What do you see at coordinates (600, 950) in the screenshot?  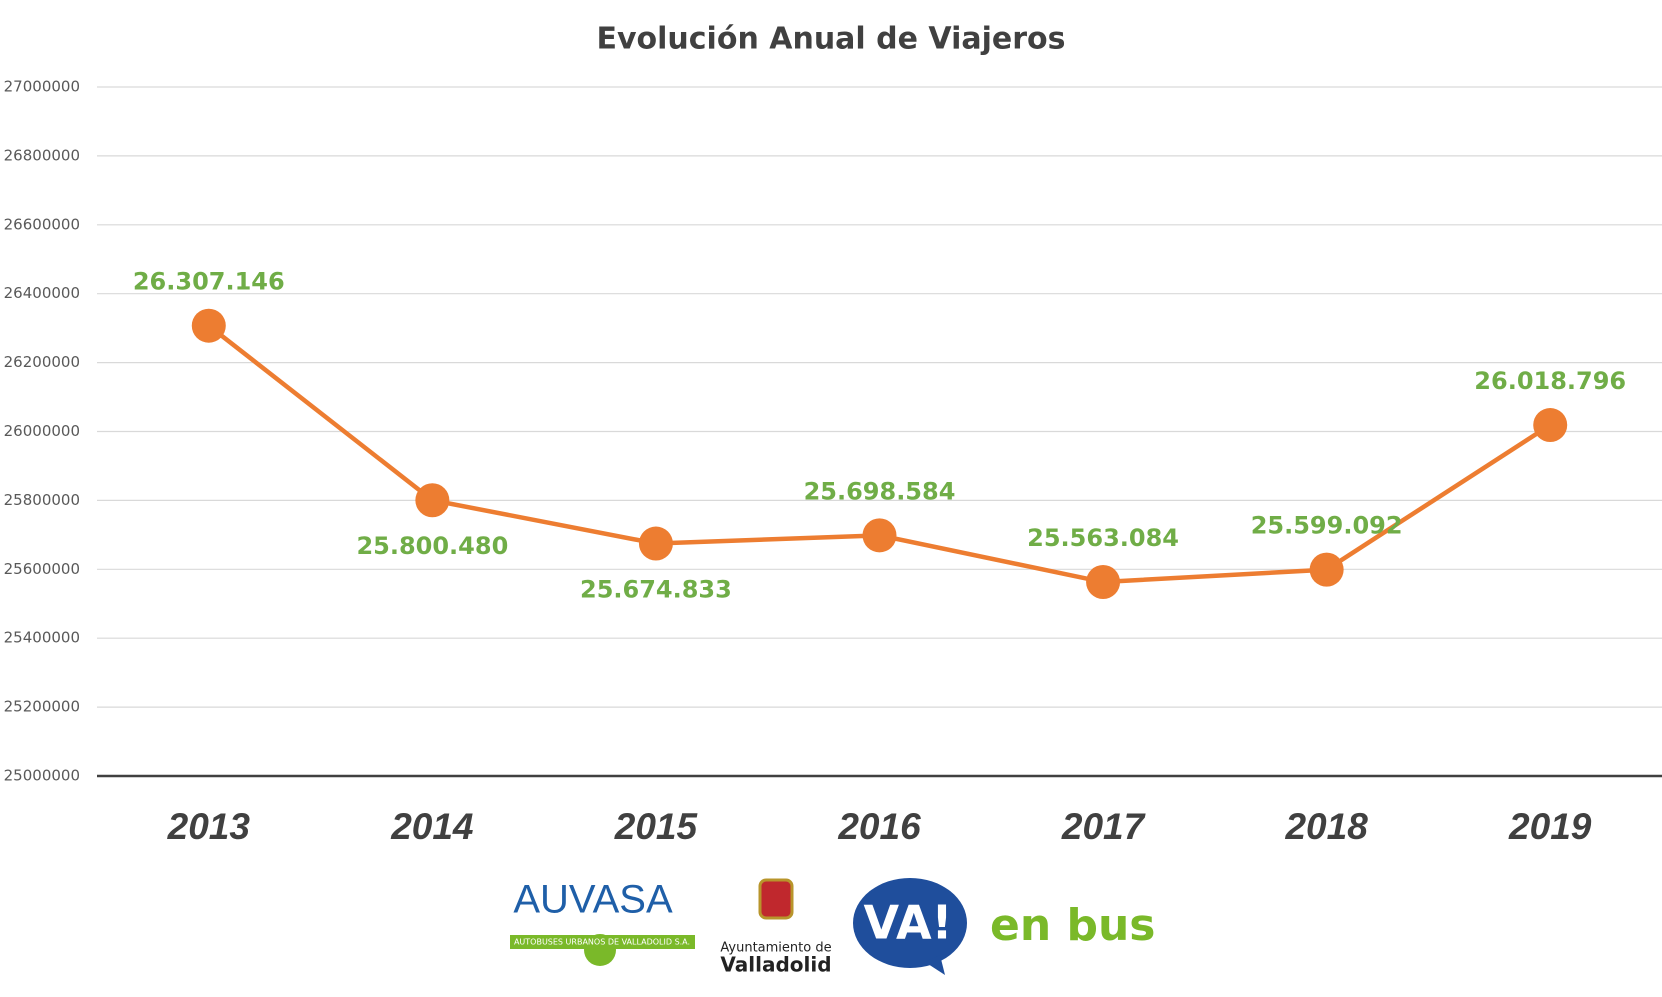 I see `auvasa-dot` at bounding box center [600, 950].